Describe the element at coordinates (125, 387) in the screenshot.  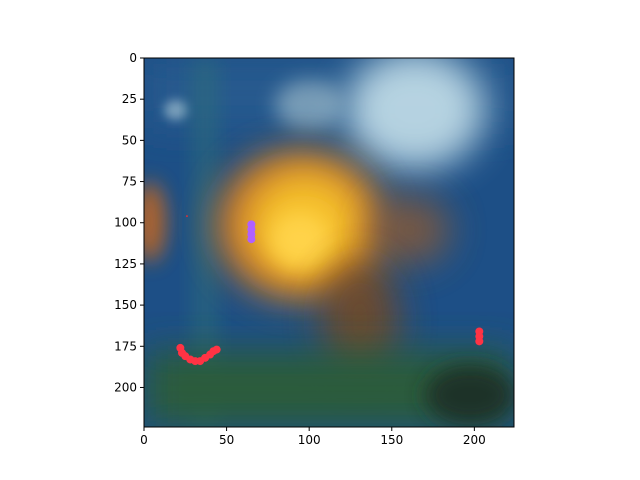
I see `y-tick-label: 200` at that location.